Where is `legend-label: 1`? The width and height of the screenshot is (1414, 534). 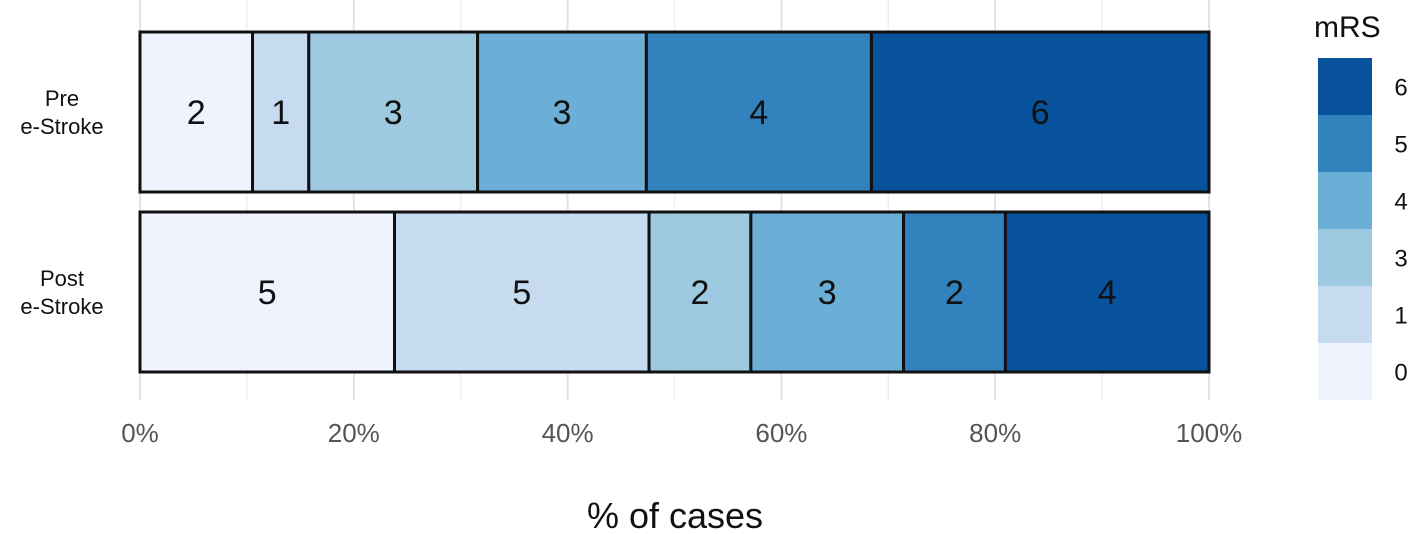 legend-label: 1 is located at coordinates (1400, 316).